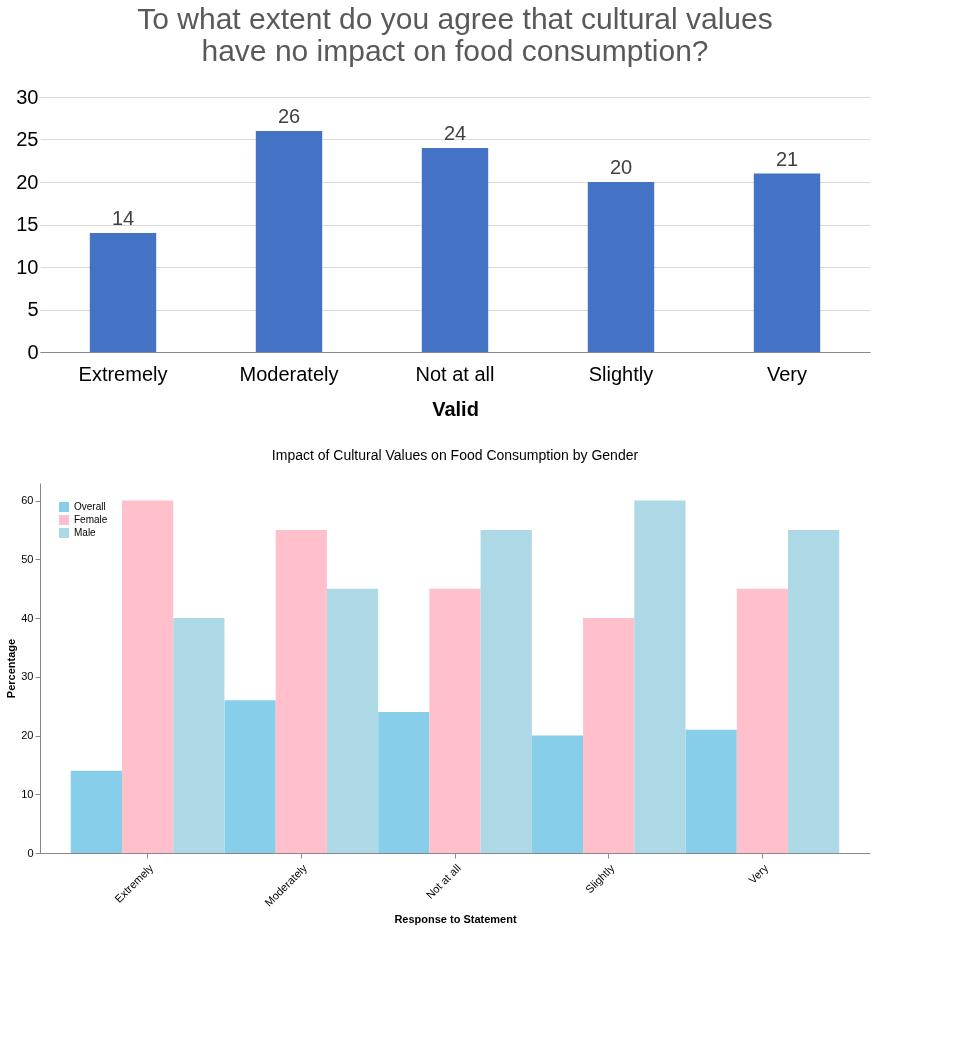 This screenshot has height=1046, width=961. I want to click on data-label: 20, so click(621, 167).